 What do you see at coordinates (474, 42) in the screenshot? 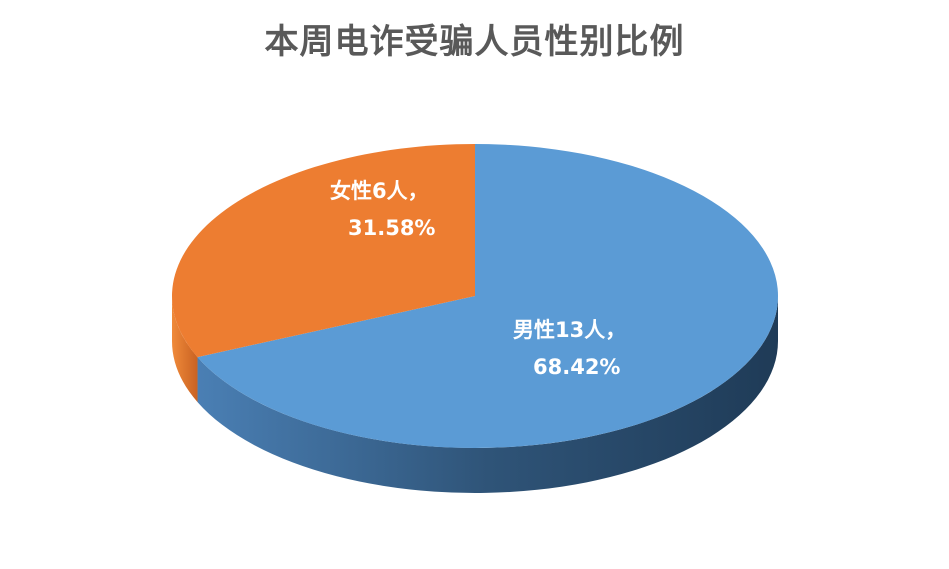
I see `chart-title: 本周电诈受骗人员性别比例` at bounding box center [474, 42].